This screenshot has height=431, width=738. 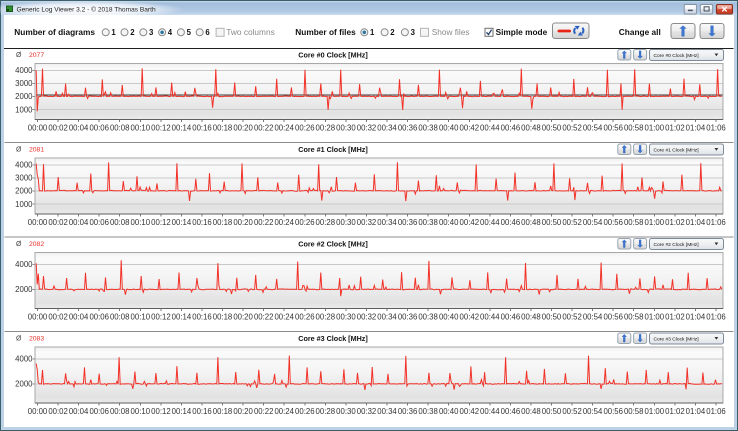 I want to click on svg-text: Show files, so click(x=451, y=32).